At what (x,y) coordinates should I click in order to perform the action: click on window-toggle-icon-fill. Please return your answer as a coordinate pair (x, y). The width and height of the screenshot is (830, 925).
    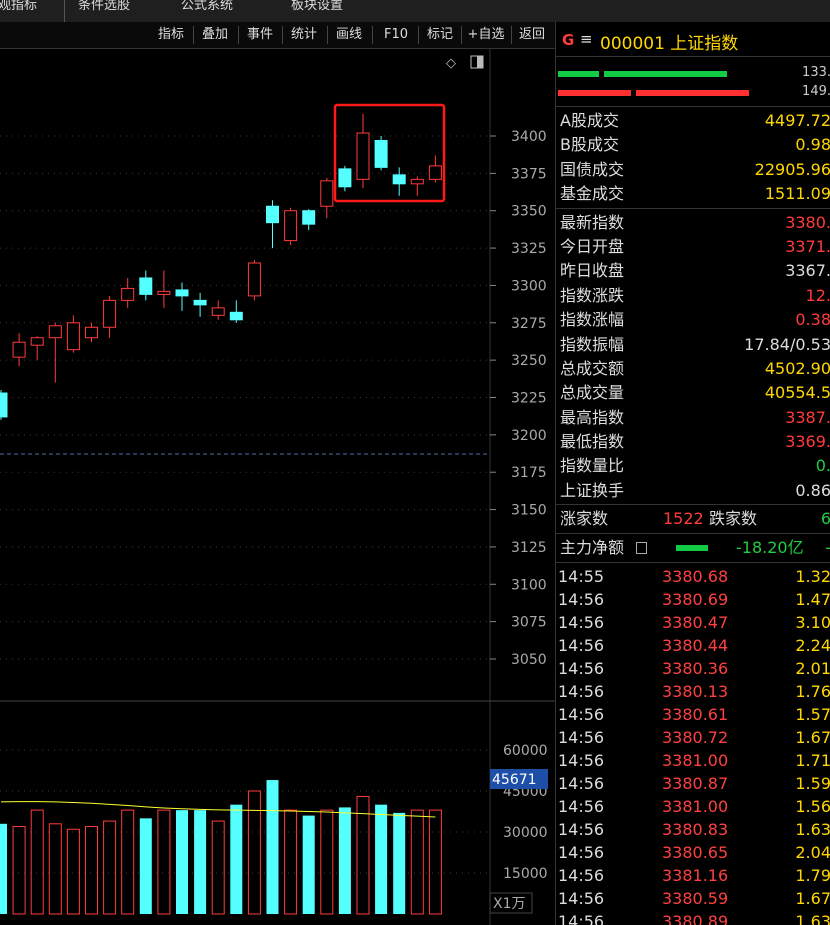
    Looking at the image, I should click on (480, 62).